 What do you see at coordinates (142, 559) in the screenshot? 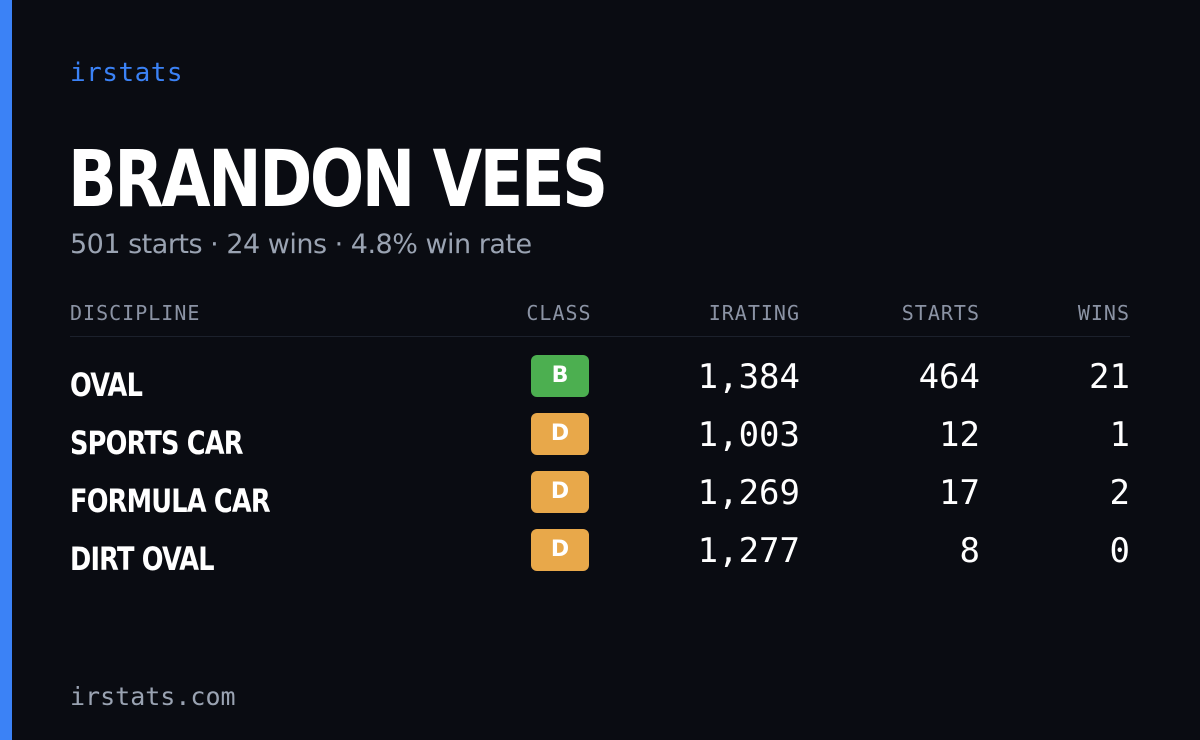
I see `discipline-name: DIRT OVAL` at bounding box center [142, 559].